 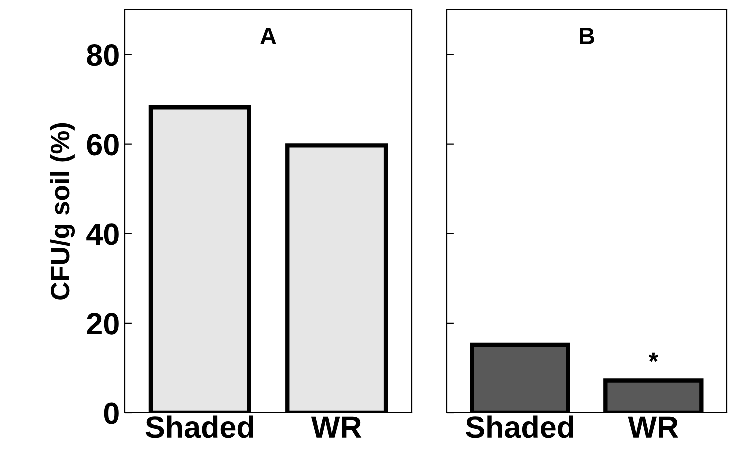 I want to click on annotation: *, so click(x=653, y=357).